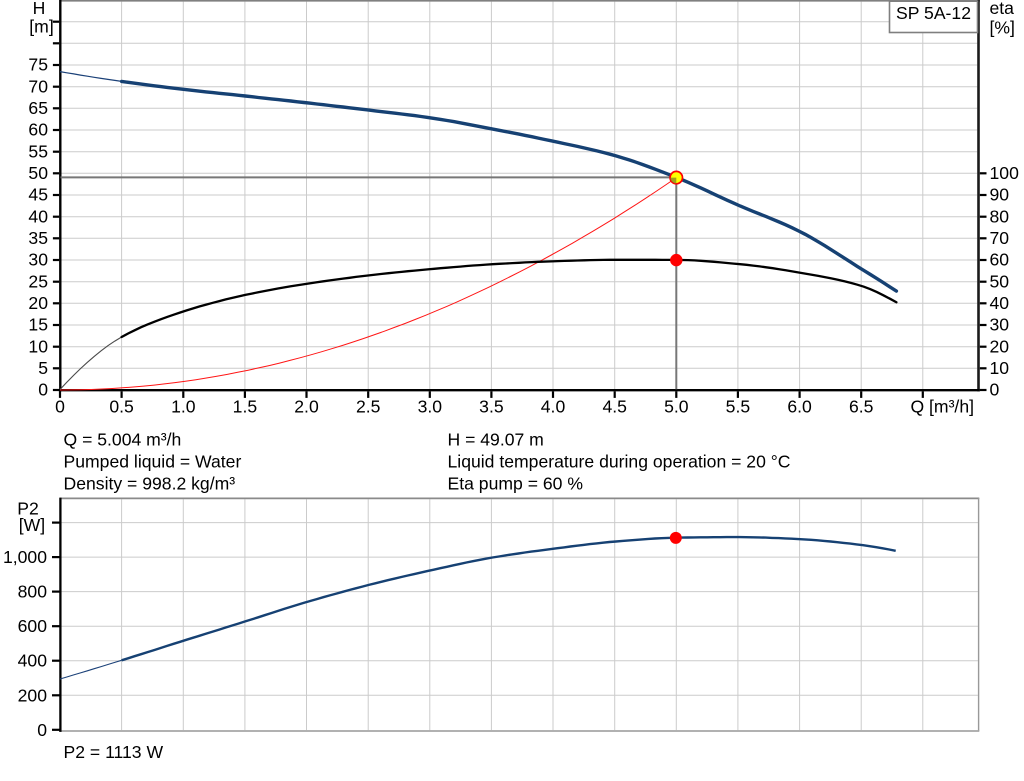 The width and height of the screenshot is (1024, 781). Describe the element at coordinates (1005, 173) in the screenshot. I see `svg-text: 100` at that location.